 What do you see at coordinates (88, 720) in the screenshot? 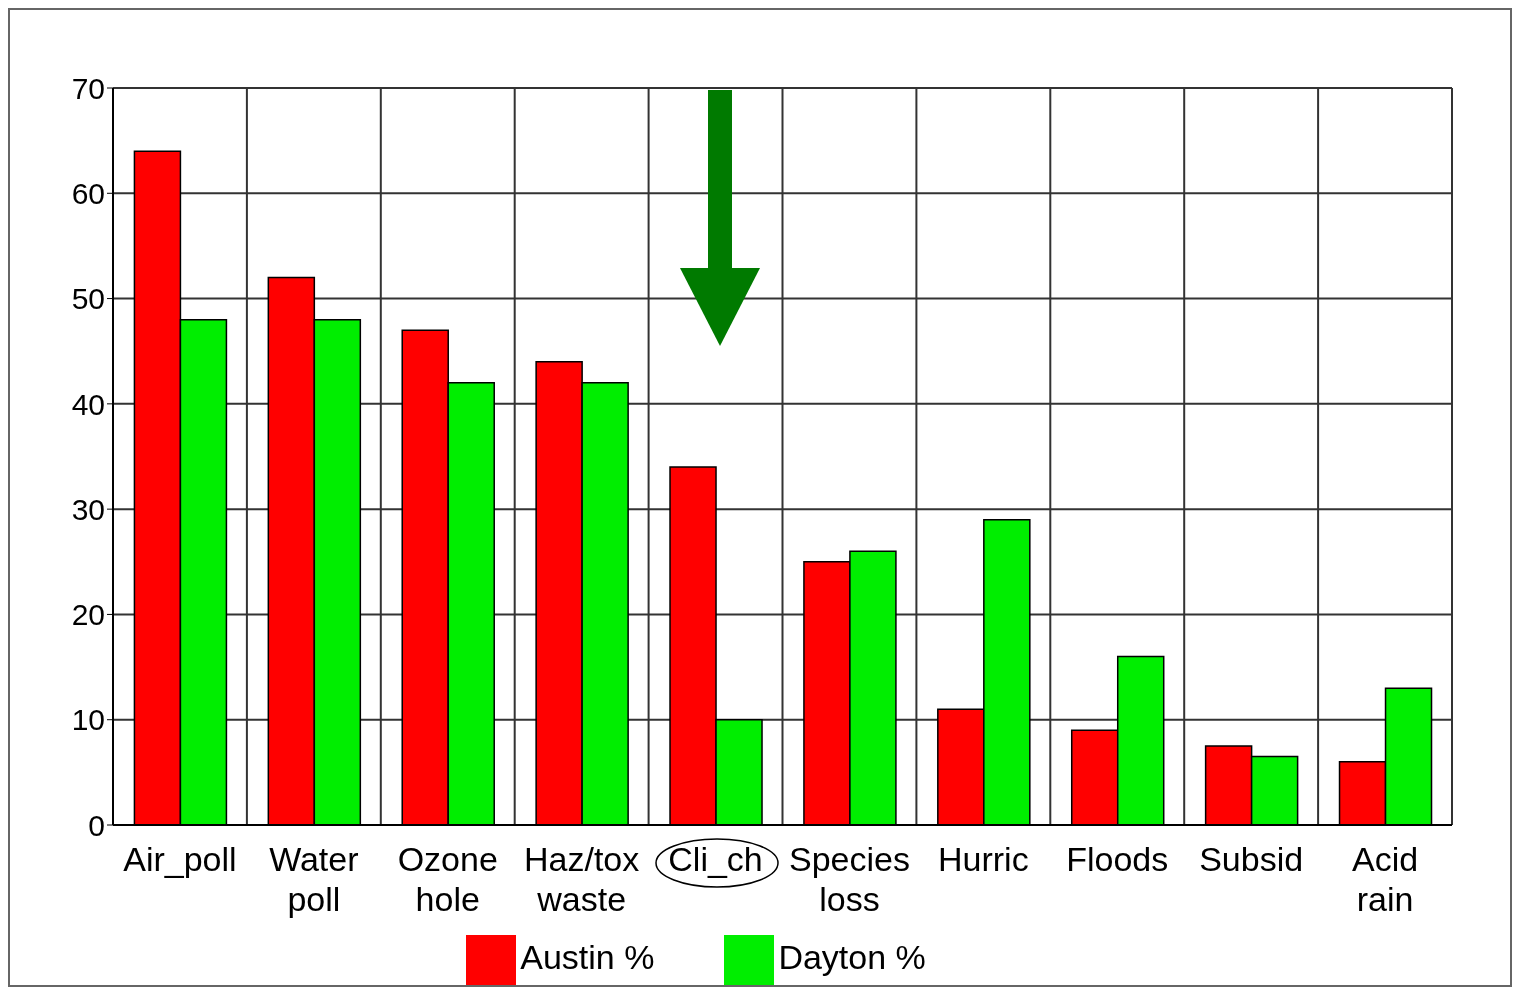
I see `y-tick-label: 10` at bounding box center [88, 720].